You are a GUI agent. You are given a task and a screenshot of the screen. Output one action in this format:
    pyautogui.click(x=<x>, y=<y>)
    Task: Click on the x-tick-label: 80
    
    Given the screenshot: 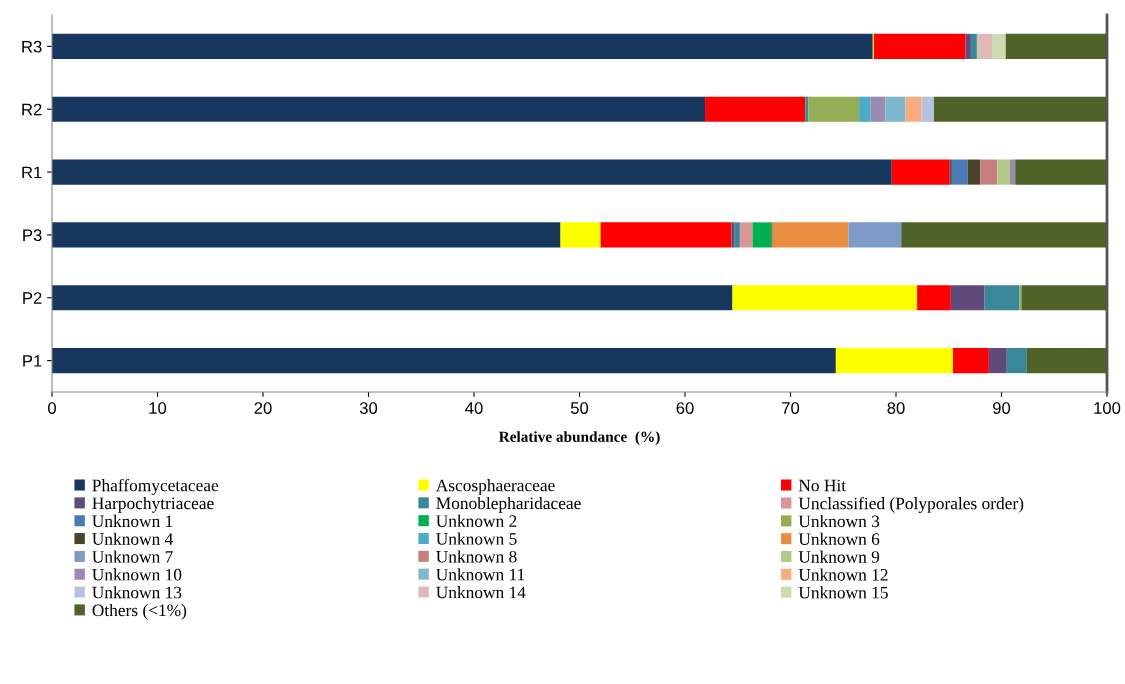 What is the action you would take?
    pyautogui.click(x=896, y=408)
    